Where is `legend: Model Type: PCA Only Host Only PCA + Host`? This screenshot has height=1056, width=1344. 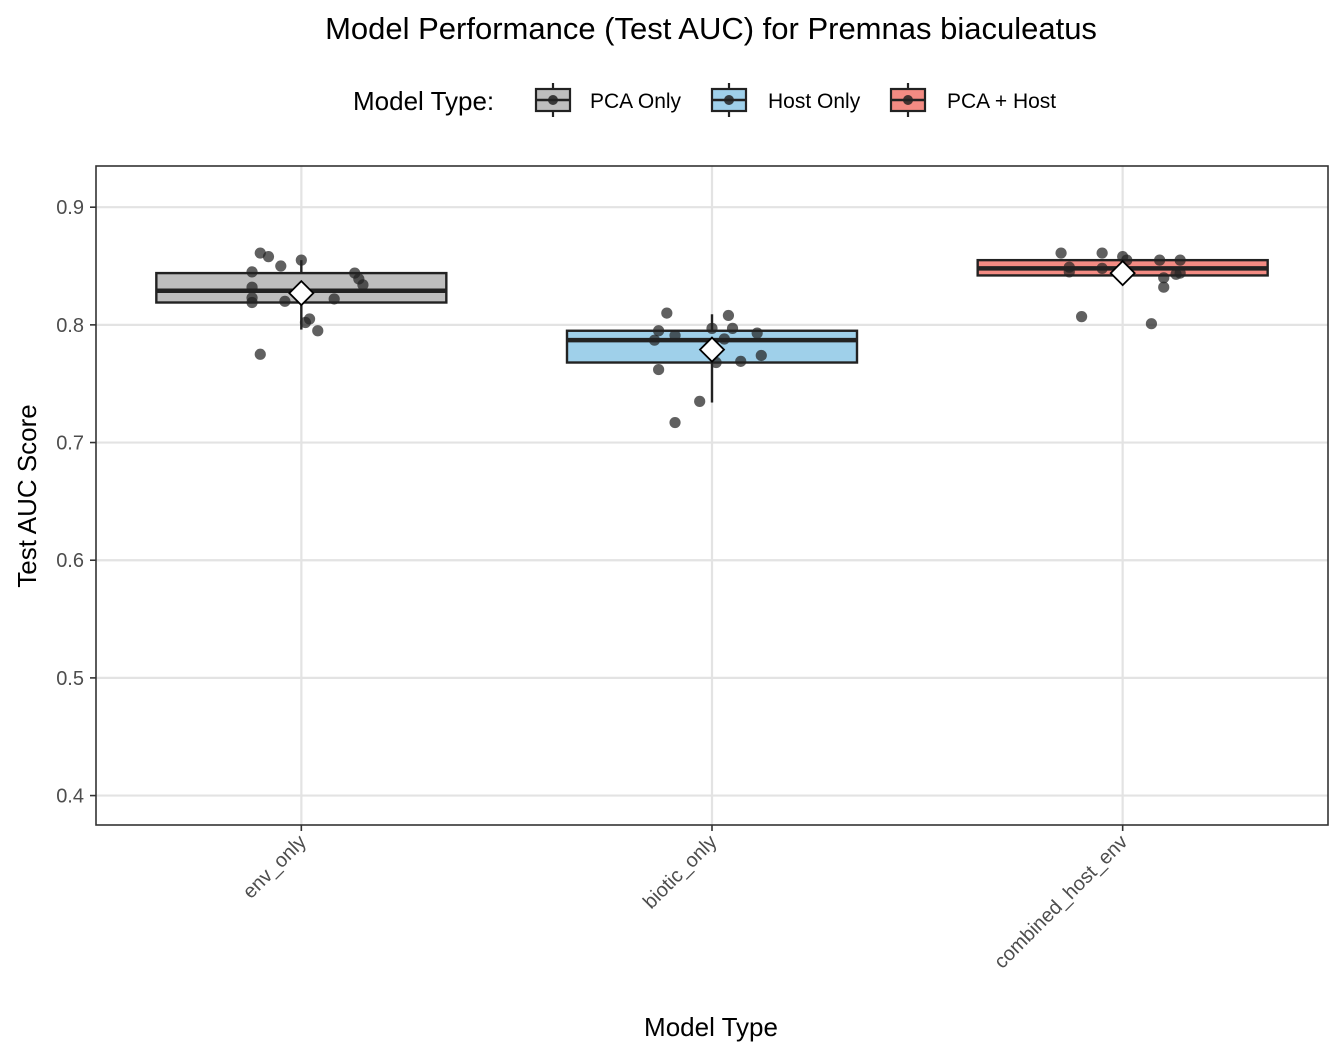
legend: Model Type: PCA Only Host Only PCA + Host is located at coordinates (704, 100).